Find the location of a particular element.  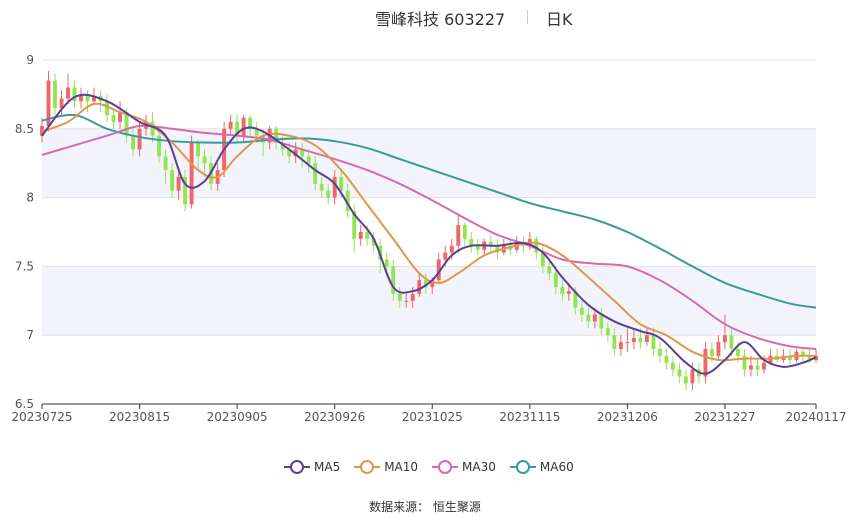

legend-item-ma5: MA5 is located at coordinates (312, 467).